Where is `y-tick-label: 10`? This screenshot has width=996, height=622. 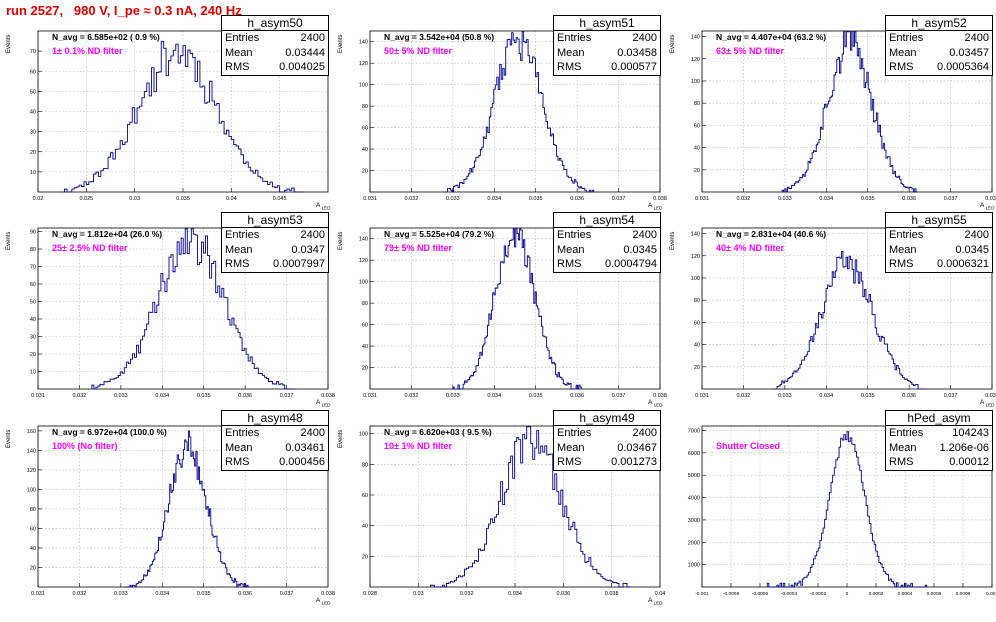 y-tick-label: 10 is located at coordinates (33, 373).